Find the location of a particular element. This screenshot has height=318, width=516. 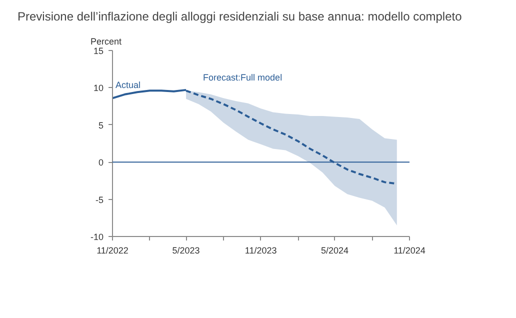

y-tick-label: 5 is located at coordinates (101, 125).